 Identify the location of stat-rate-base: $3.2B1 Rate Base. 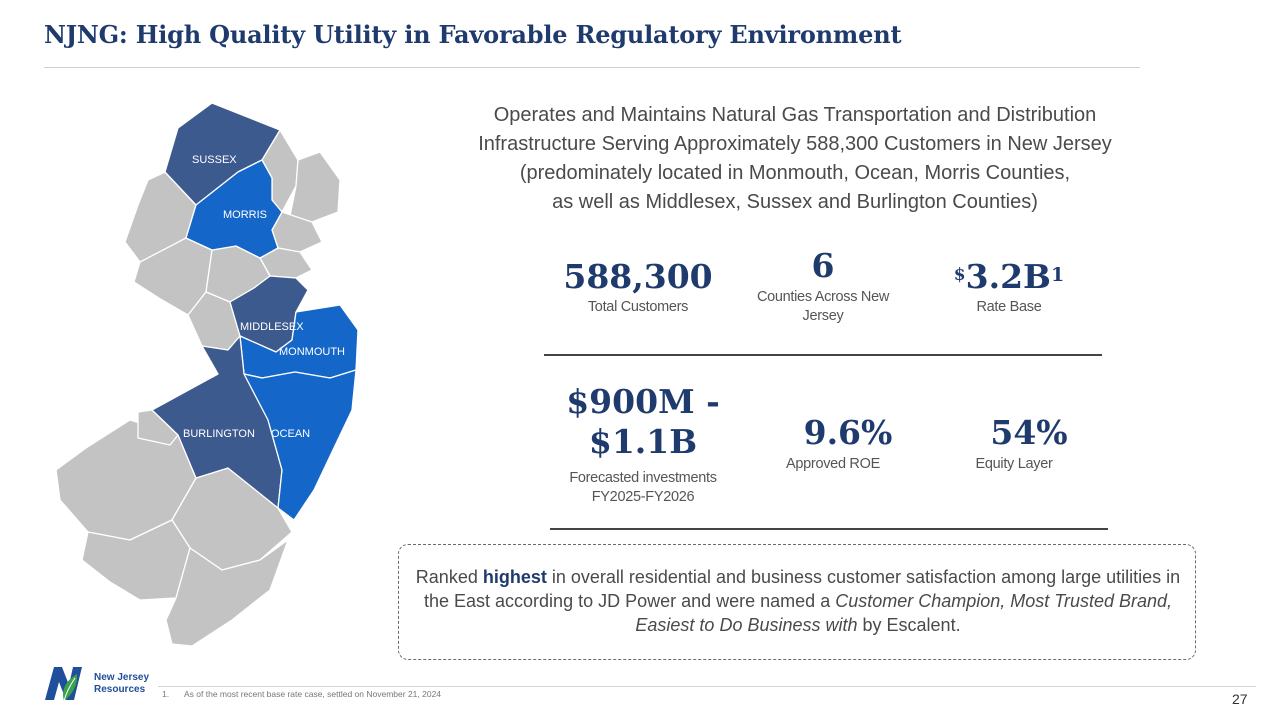
(1009, 287).